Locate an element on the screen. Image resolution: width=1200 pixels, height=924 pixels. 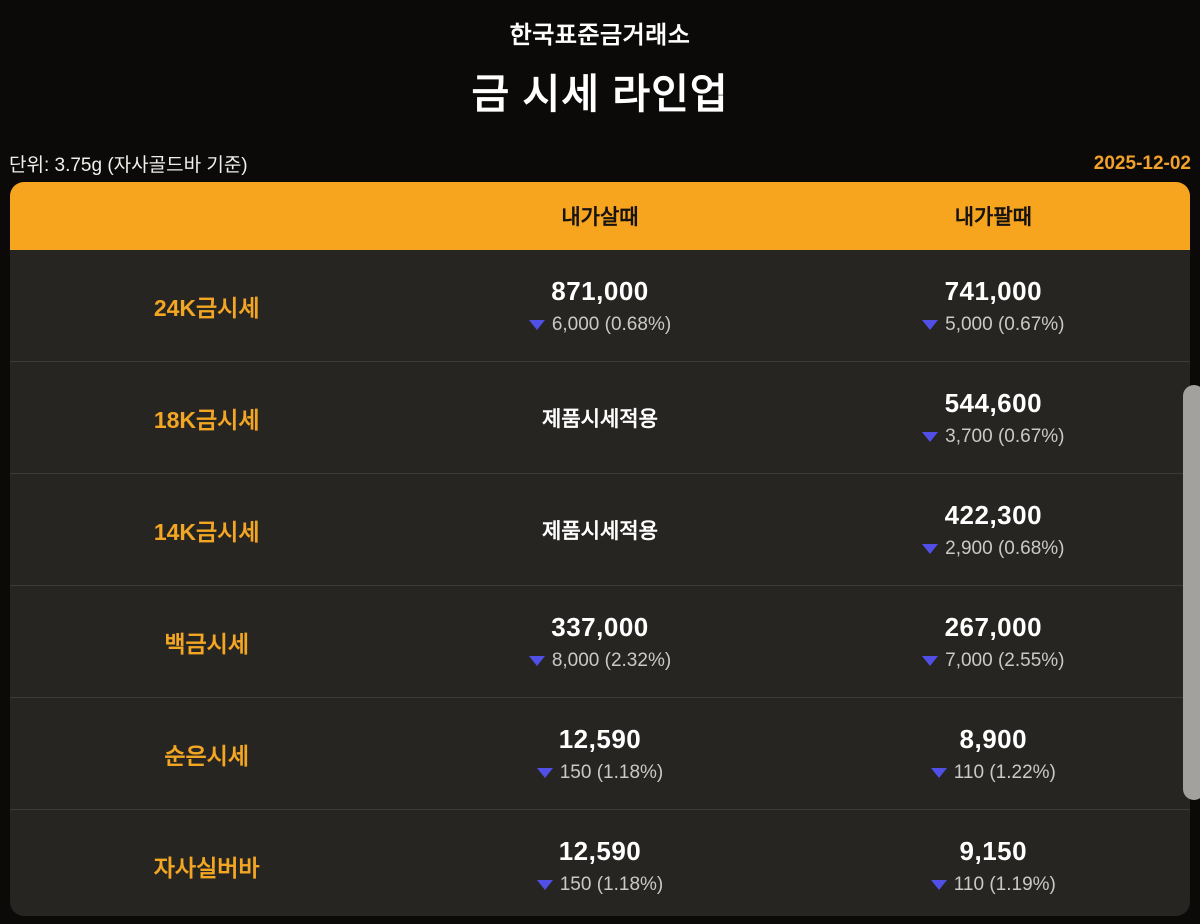
row-label: 순은시세 is located at coordinates (206, 755).